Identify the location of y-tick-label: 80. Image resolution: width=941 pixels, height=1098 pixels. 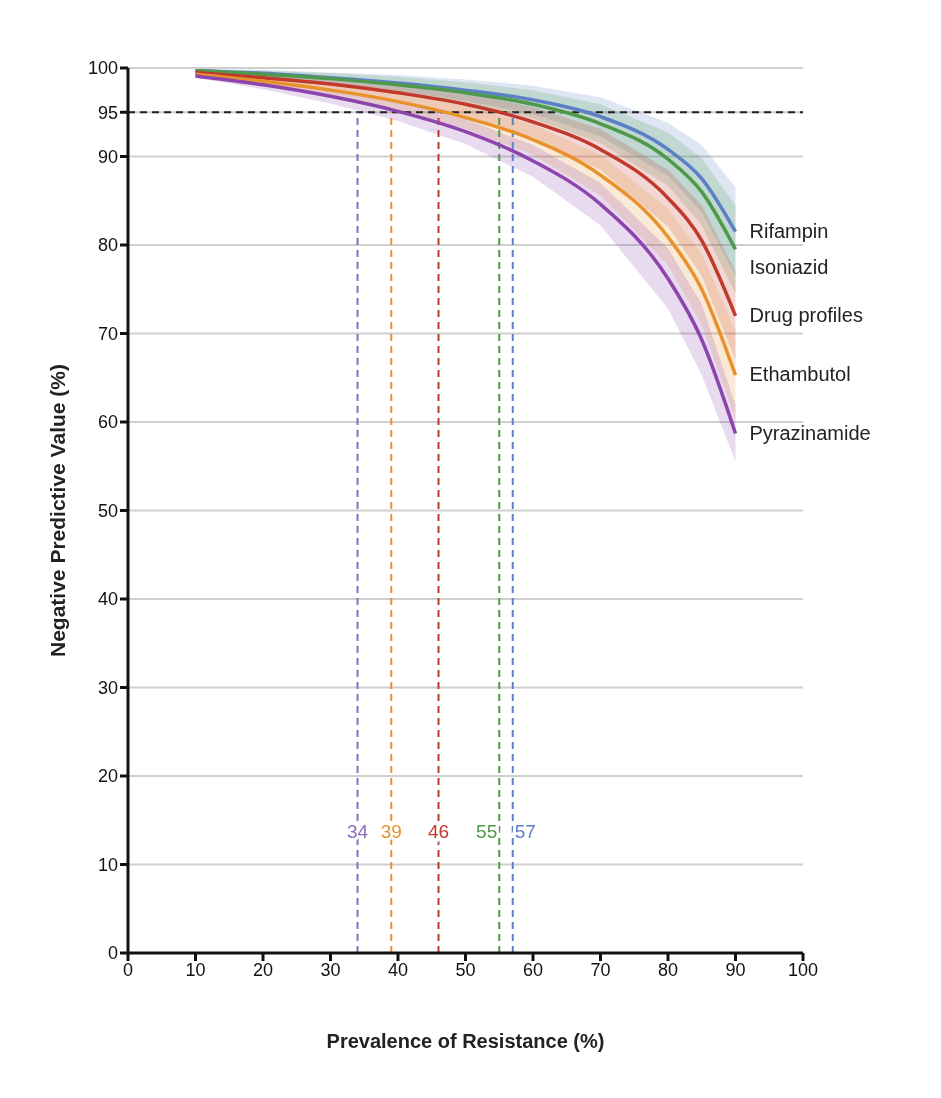
(107, 245).